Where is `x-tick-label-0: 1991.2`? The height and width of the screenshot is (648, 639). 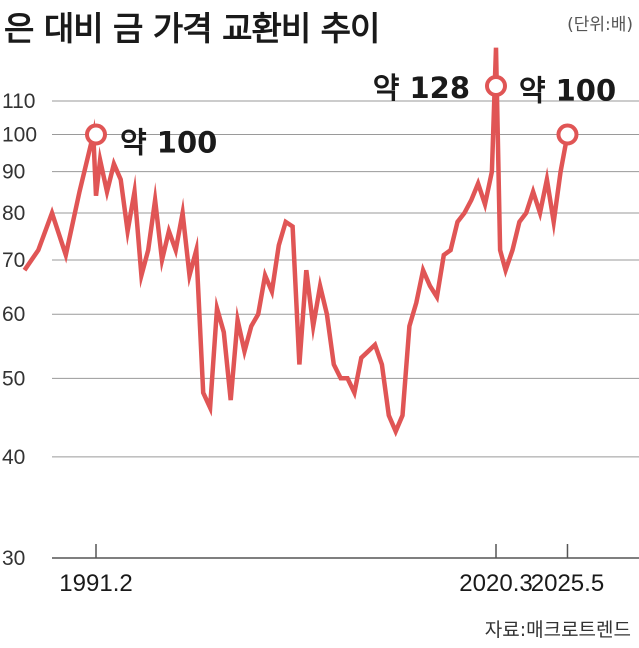
x-tick-label-0: 1991.2 is located at coordinates (95, 583).